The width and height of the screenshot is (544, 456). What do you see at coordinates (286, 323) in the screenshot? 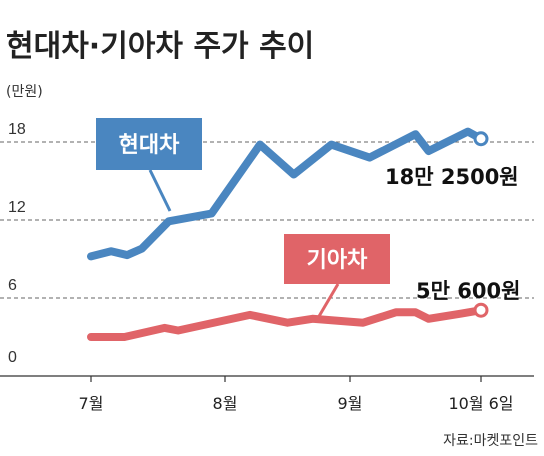
I see `series-line` at bounding box center [286, 323].